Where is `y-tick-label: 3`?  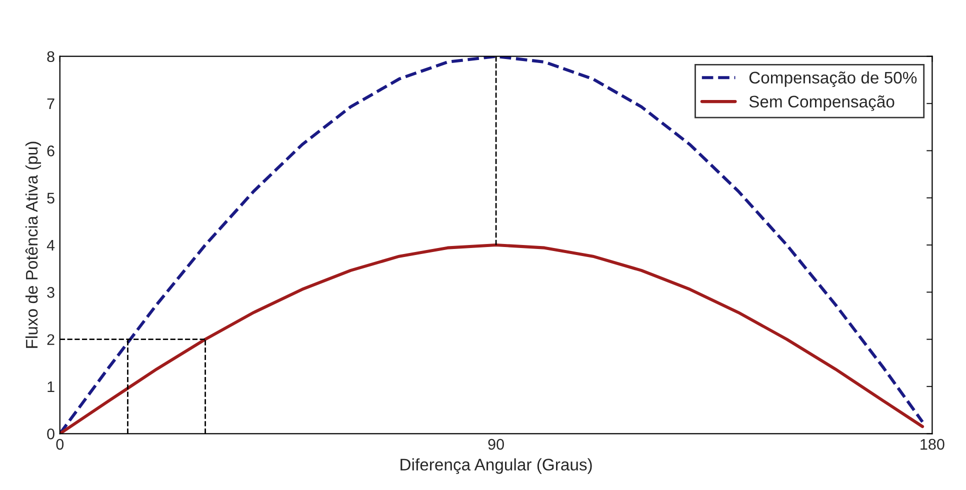 y-tick-label: 3 is located at coordinates (50, 292).